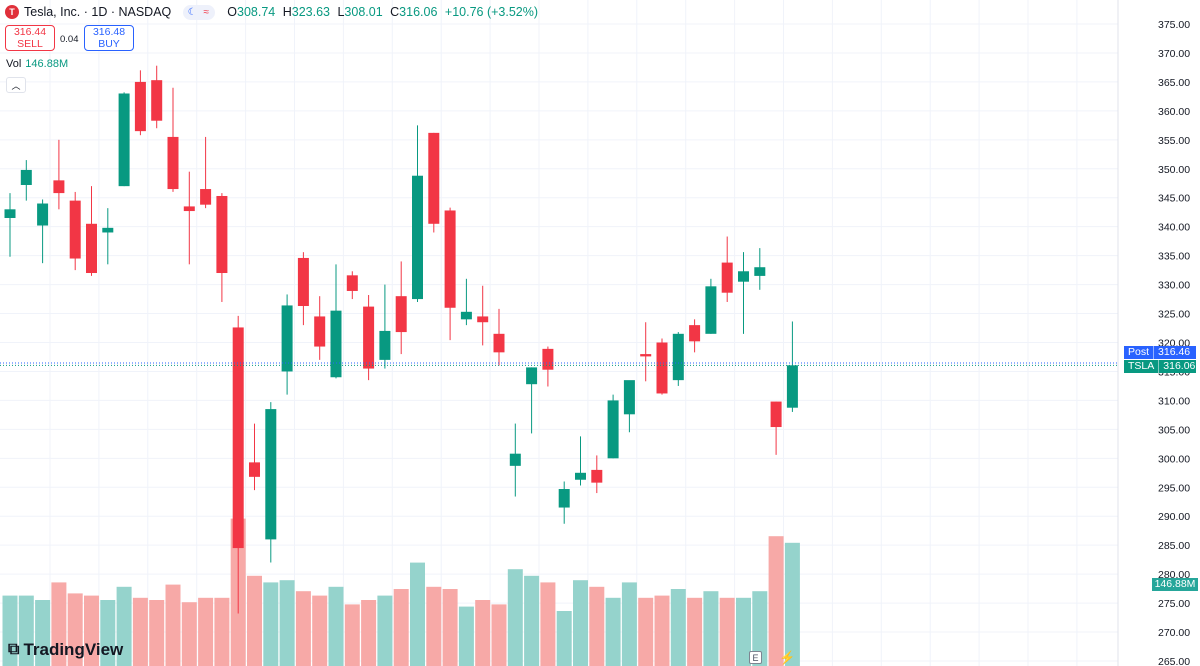  Describe the element at coordinates (1174, 401) in the screenshot. I see `y-tick-label: 310.00` at that location.